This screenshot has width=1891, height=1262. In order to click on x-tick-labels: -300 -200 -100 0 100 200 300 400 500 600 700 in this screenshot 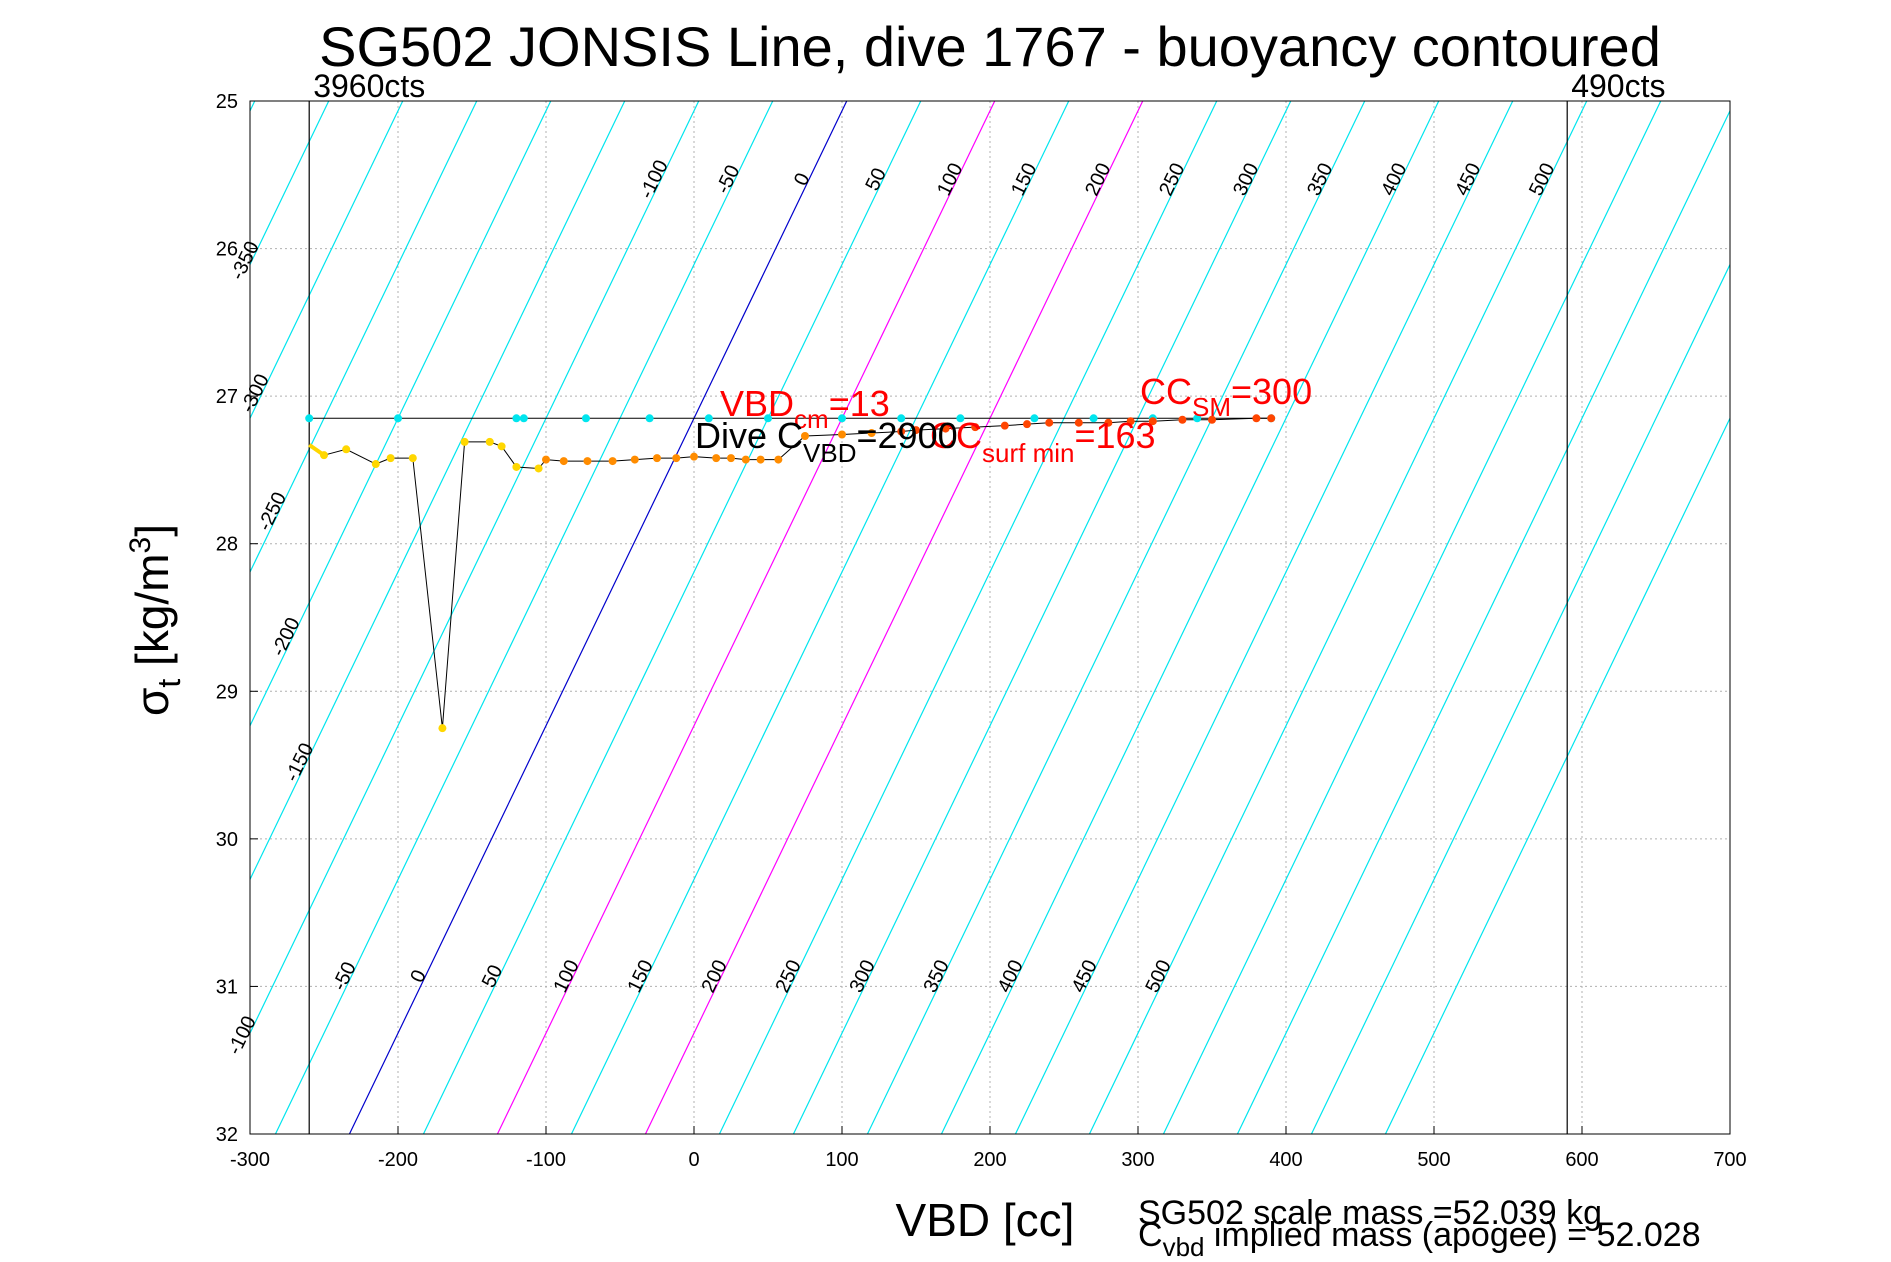, I will do `click(988, 1148)`.